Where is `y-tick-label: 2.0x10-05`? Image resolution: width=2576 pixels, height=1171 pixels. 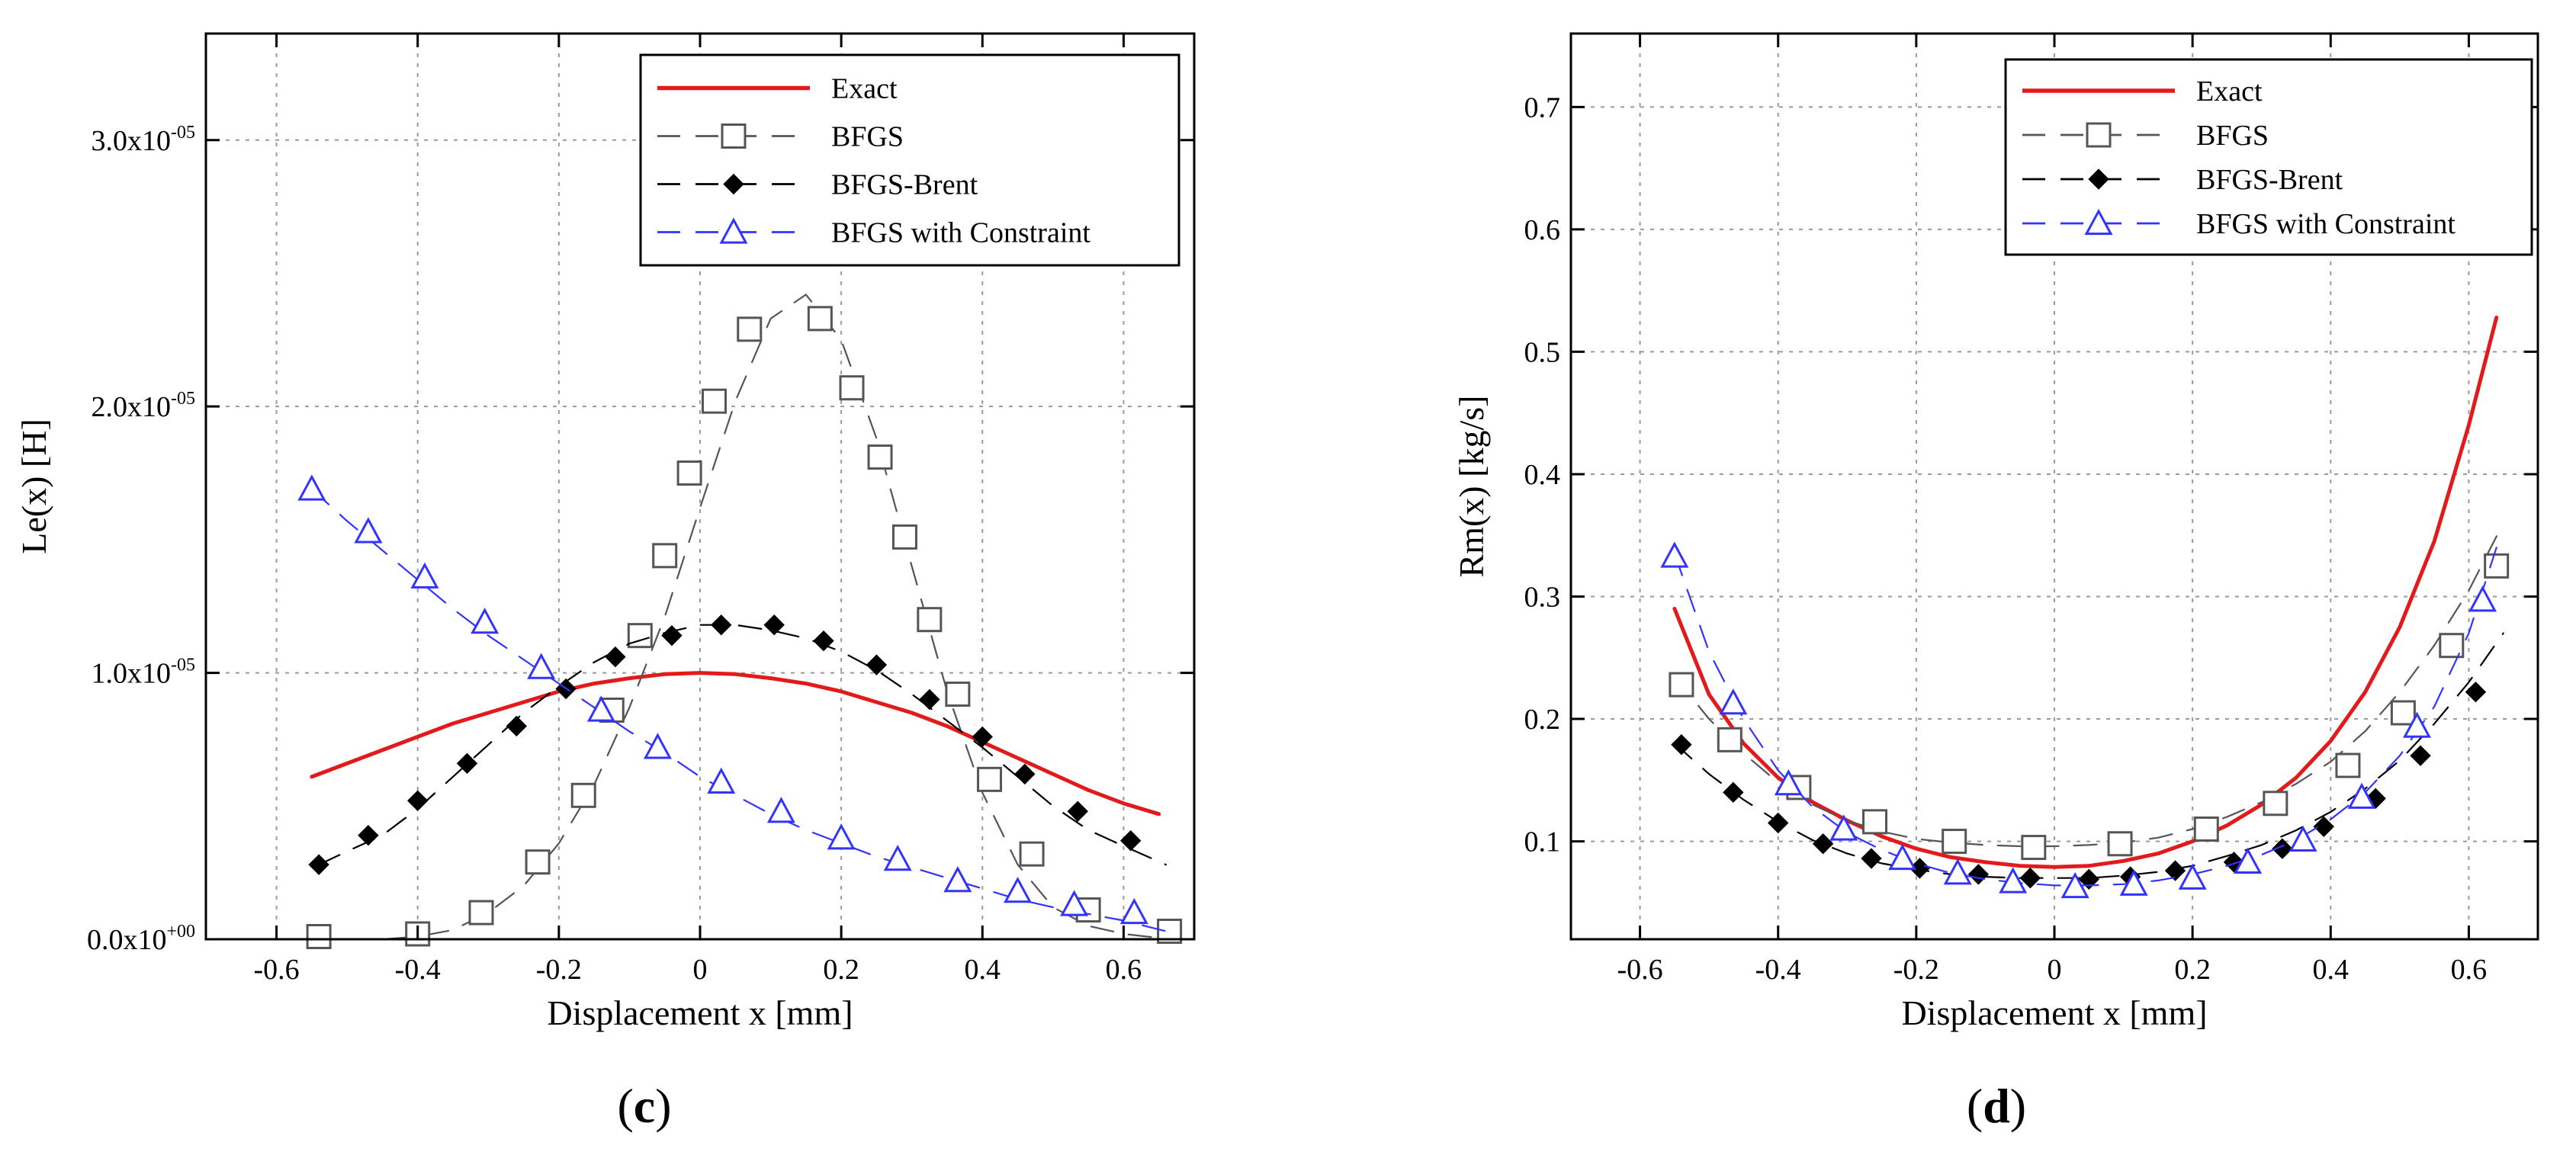
y-tick-label: 2.0x10-05 is located at coordinates (144, 406).